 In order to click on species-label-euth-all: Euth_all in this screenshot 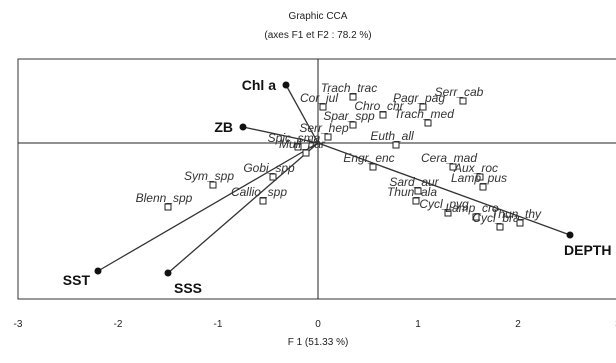, I will do `click(392, 136)`.